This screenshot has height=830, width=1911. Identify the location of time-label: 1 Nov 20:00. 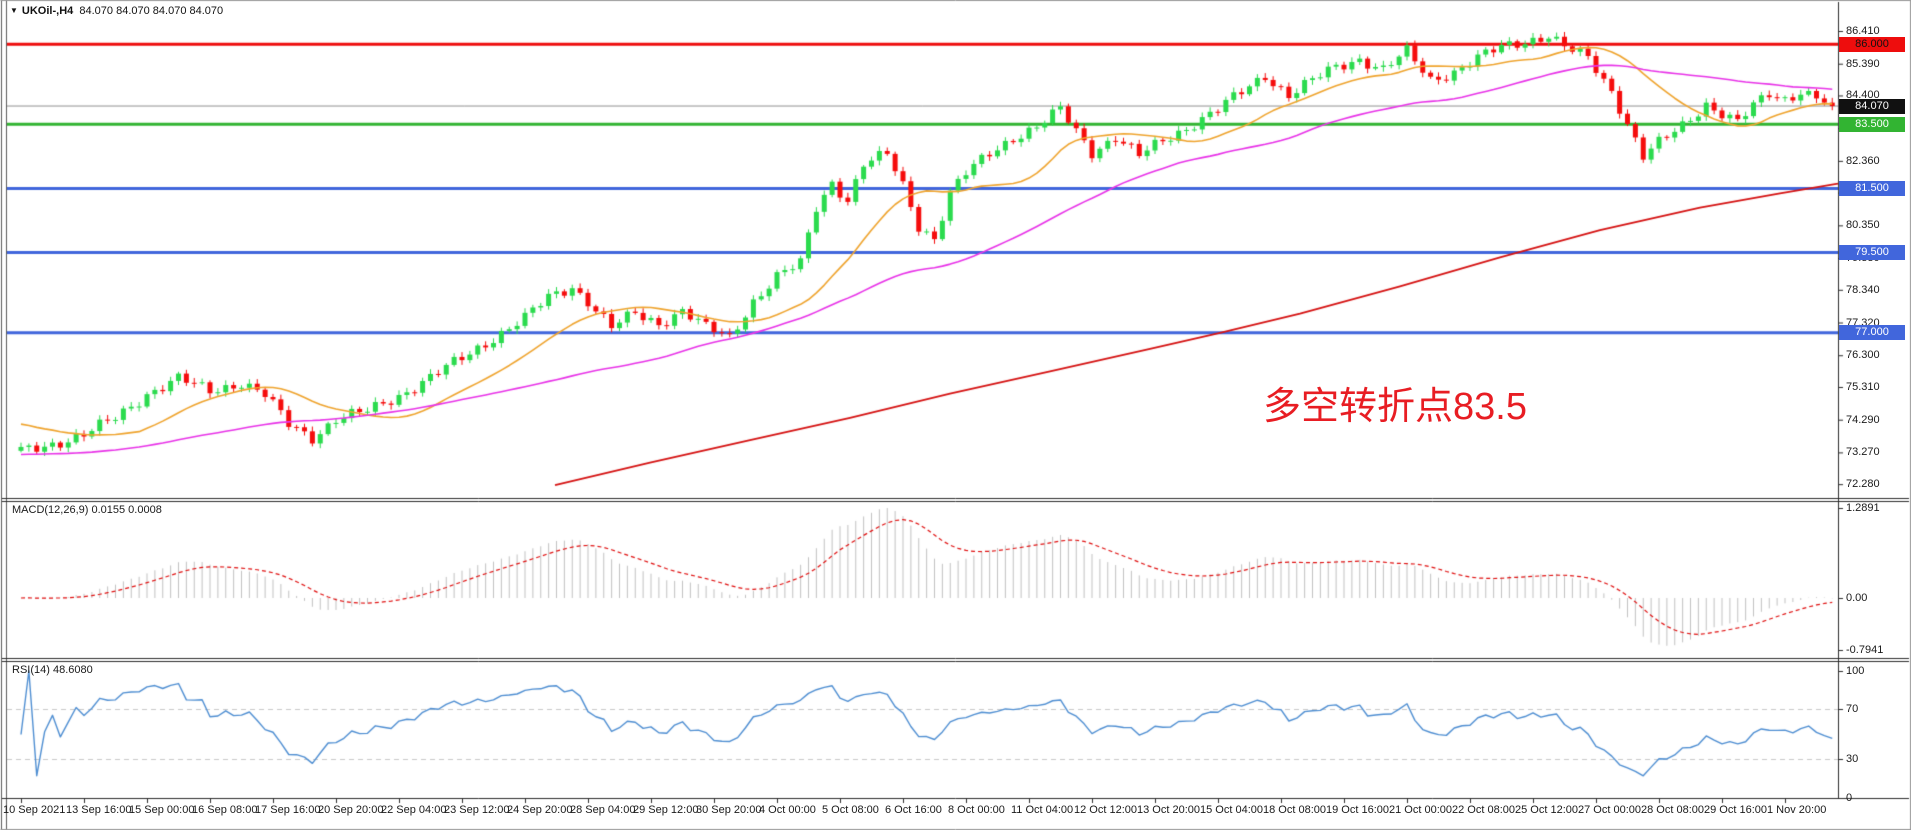
(1797, 810).